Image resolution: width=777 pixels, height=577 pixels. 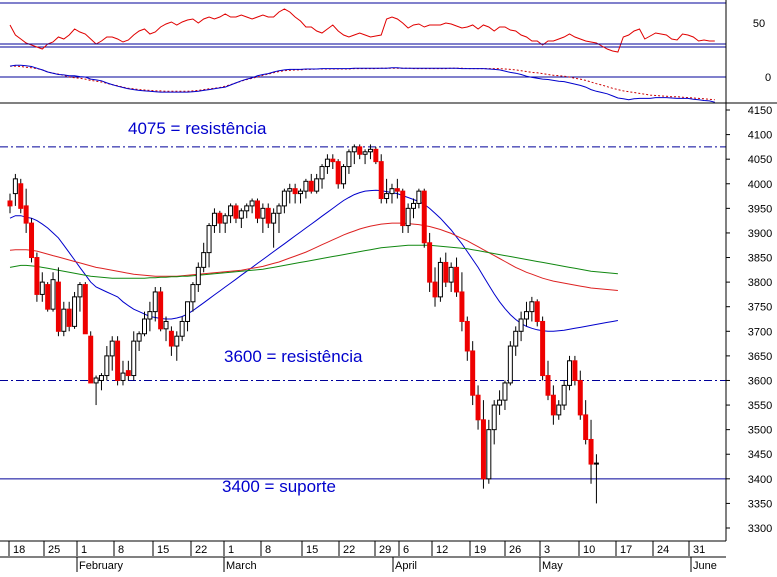 What do you see at coordinates (760, 529) in the screenshot?
I see `price-ytick-label: 3300` at bounding box center [760, 529].